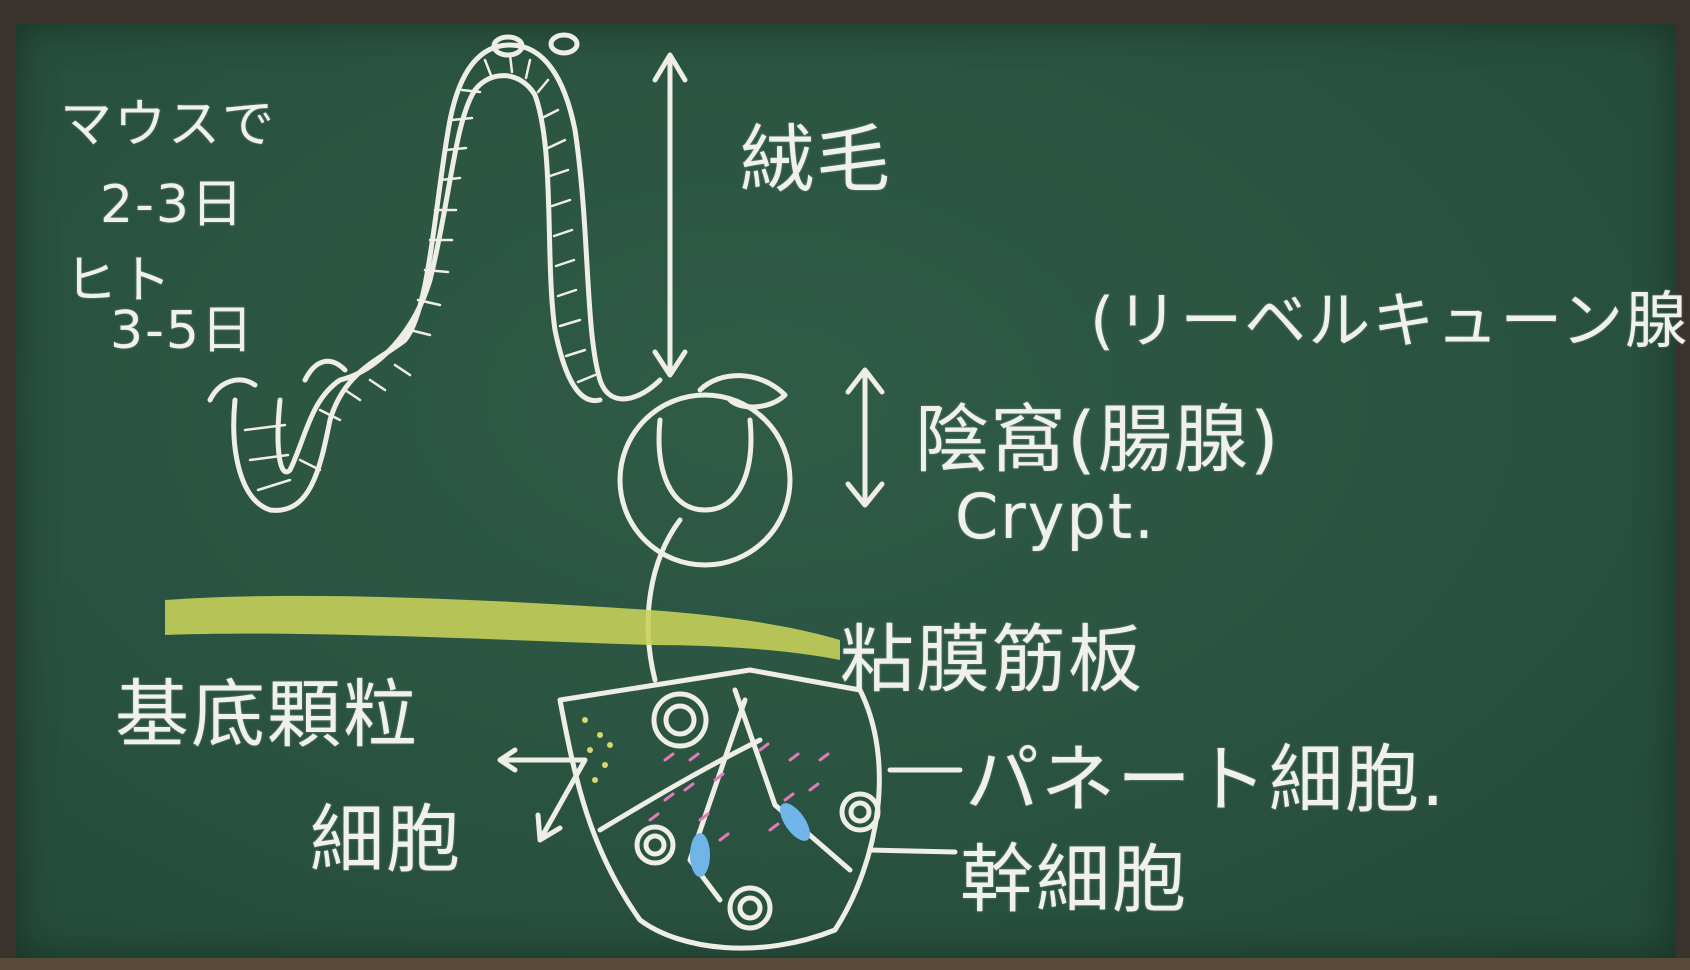  I want to click on label-basal-granular-2: 細胞, so click(386, 840).